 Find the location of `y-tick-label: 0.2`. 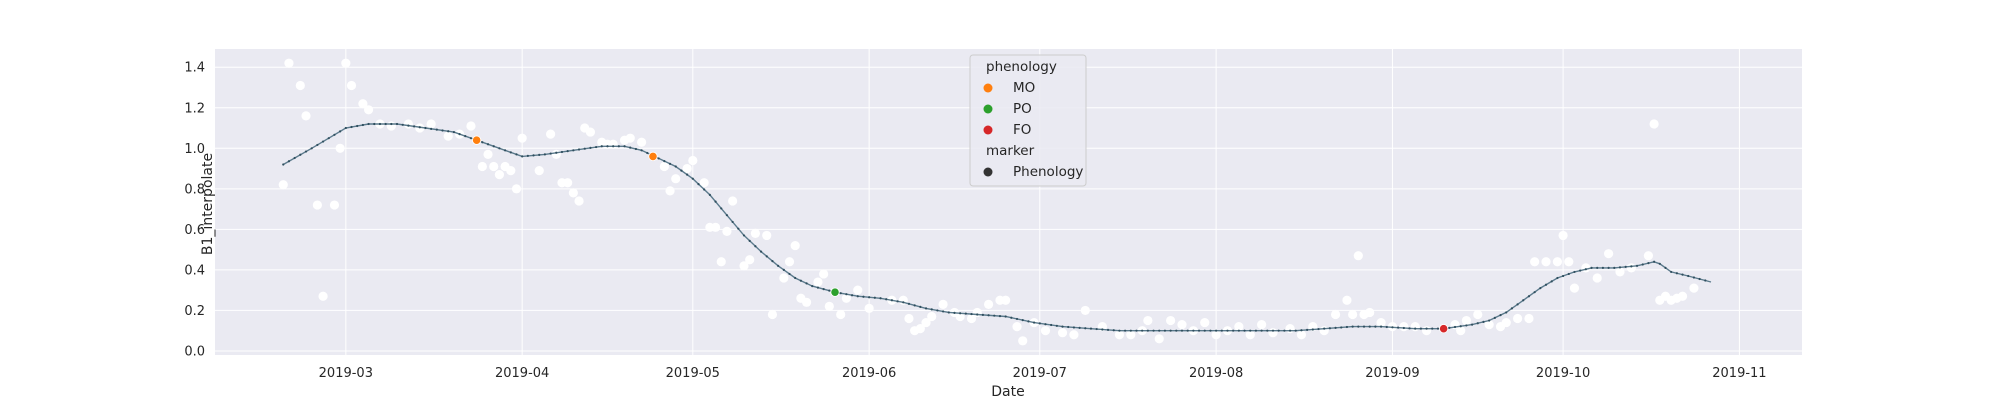

y-tick-label: 0.2 is located at coordinates (194, 311).